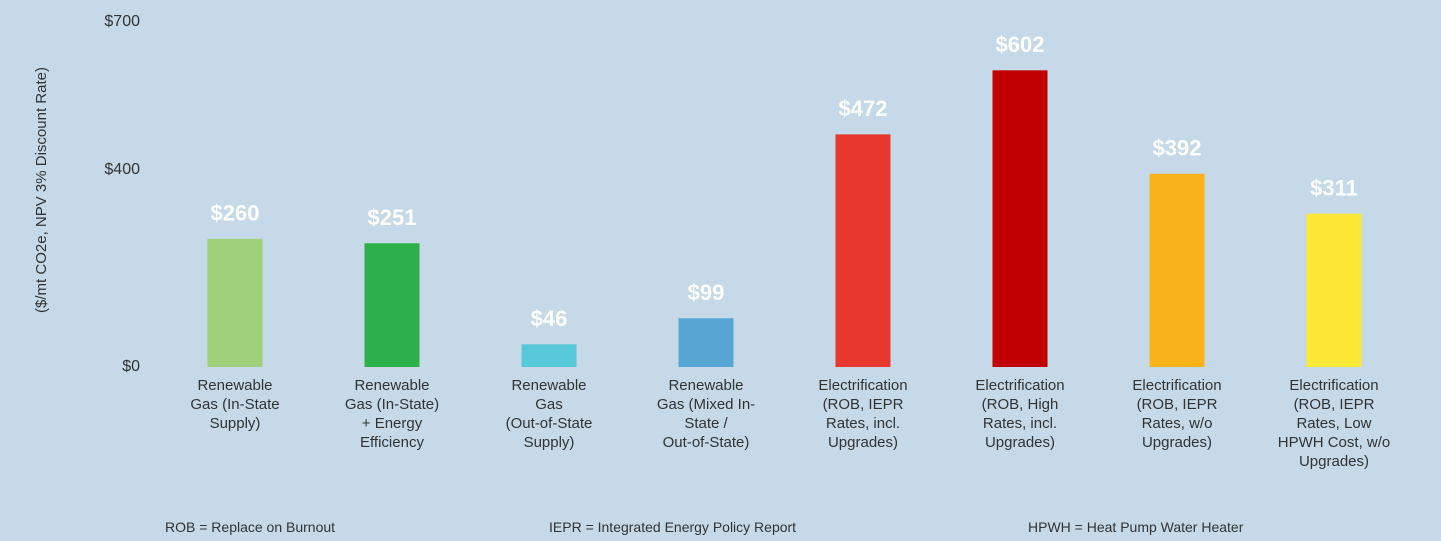  Describe the element at coordinates (131, 366) in the screenshot. I see `y-tick-label: $0` at that location.